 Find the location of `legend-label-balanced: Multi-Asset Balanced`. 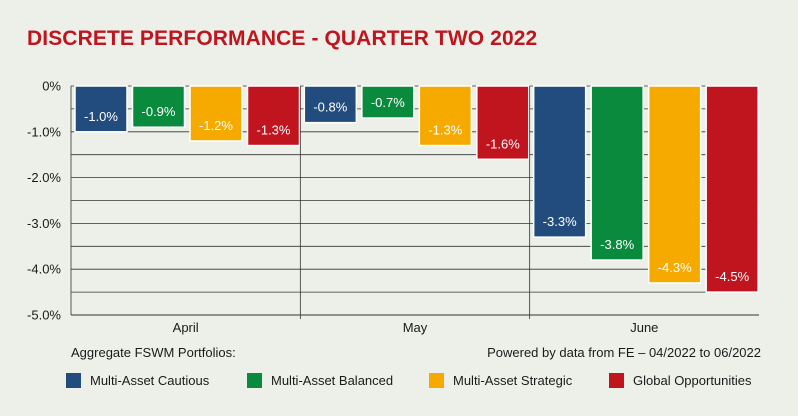

legend-label-balanced: Multi-Asset Balanced is located at coordinates (332, 380).